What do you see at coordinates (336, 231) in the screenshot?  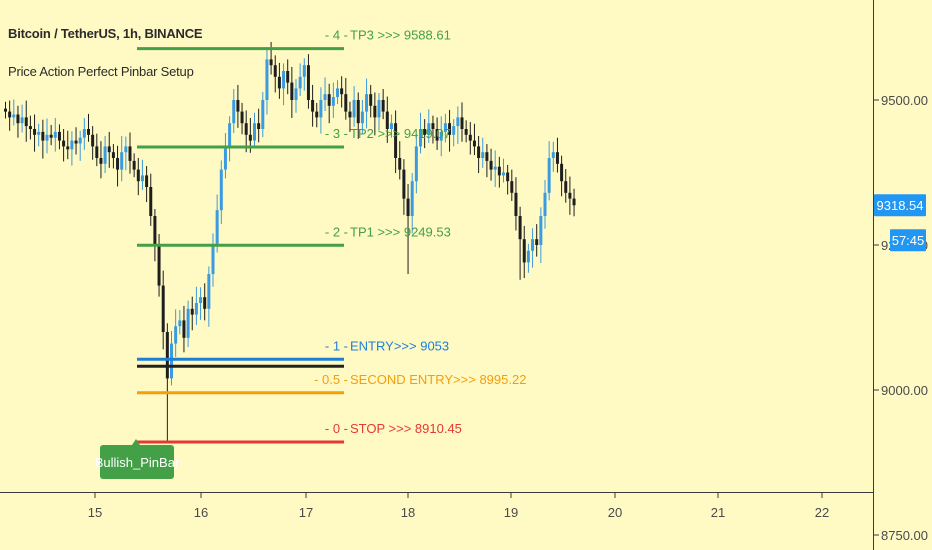 I see `level-prefix: - 2 -` at bounding box center [336, 231].